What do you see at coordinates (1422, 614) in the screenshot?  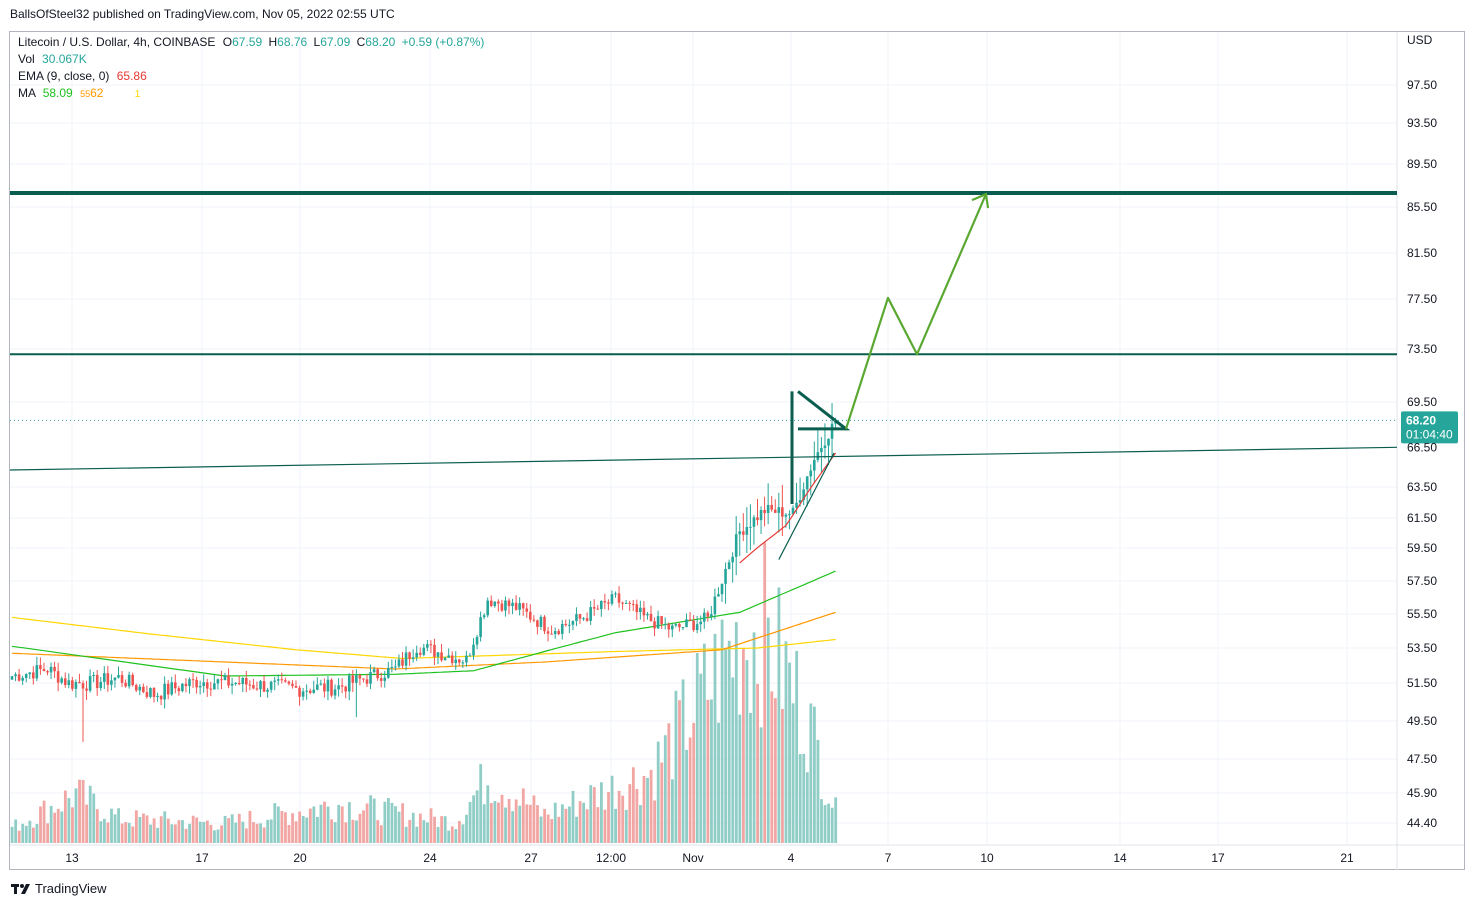 I see `price-axis-tick: 55.50` at bounding box center [1422, 614].